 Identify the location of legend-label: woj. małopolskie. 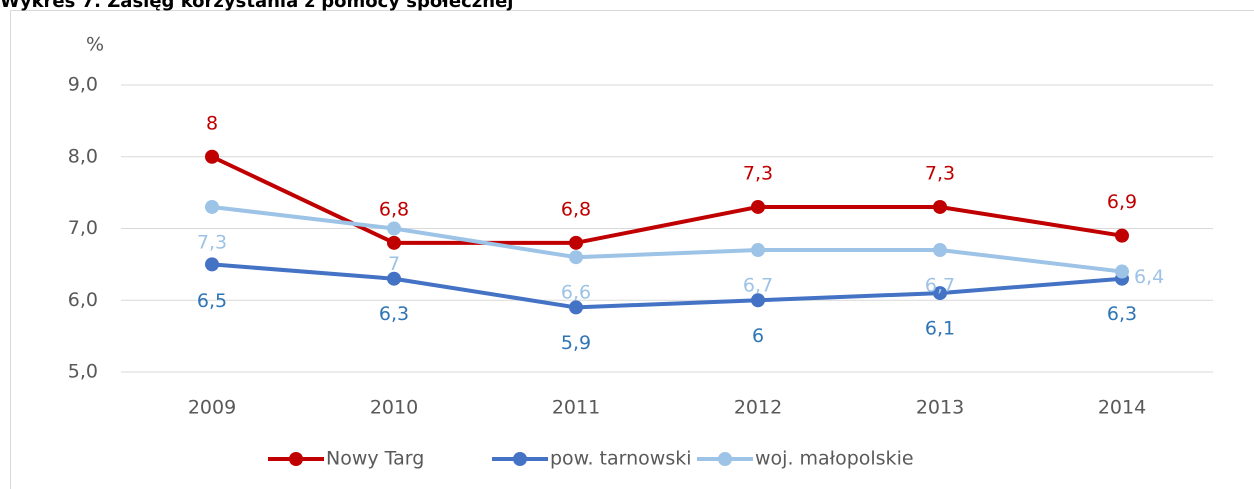
(834, 459).